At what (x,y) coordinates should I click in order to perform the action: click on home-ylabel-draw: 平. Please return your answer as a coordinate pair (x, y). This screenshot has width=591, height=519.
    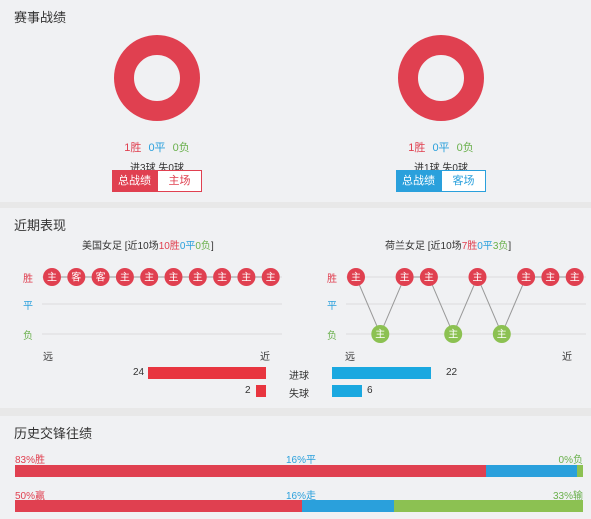
    Looking at the image, I should click on (28, 306).